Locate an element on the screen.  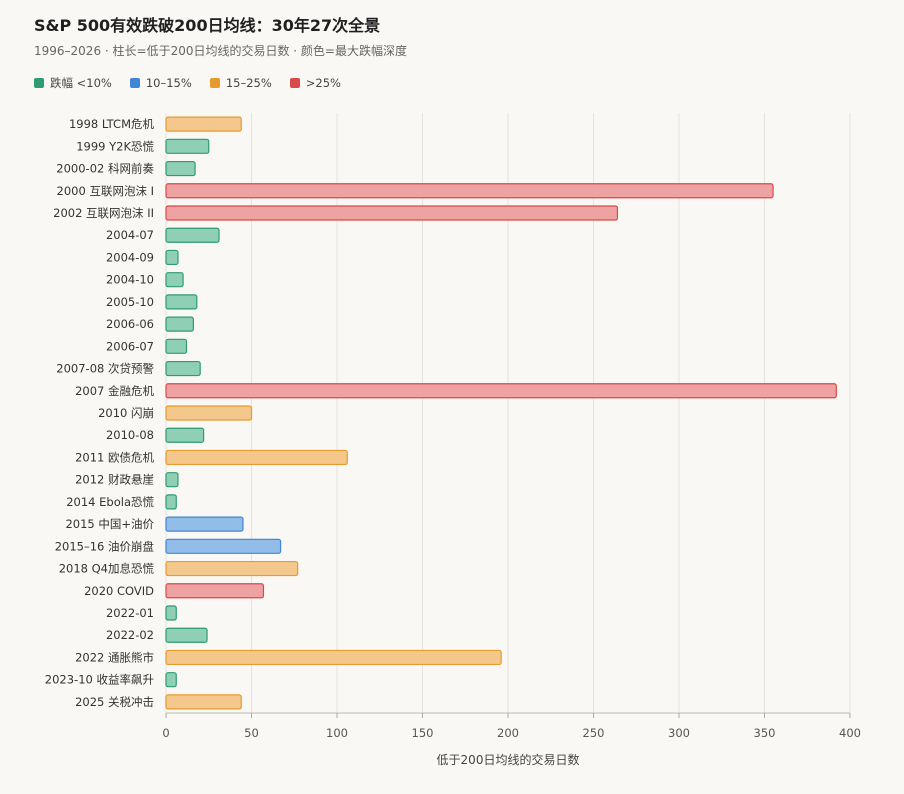
category-label: 2004-10 is located at coordinates (130, 280).